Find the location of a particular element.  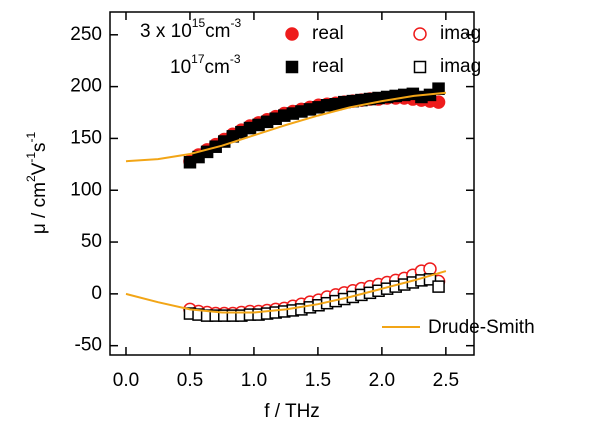

superscript: 2 is located at coordinates (31, 178).